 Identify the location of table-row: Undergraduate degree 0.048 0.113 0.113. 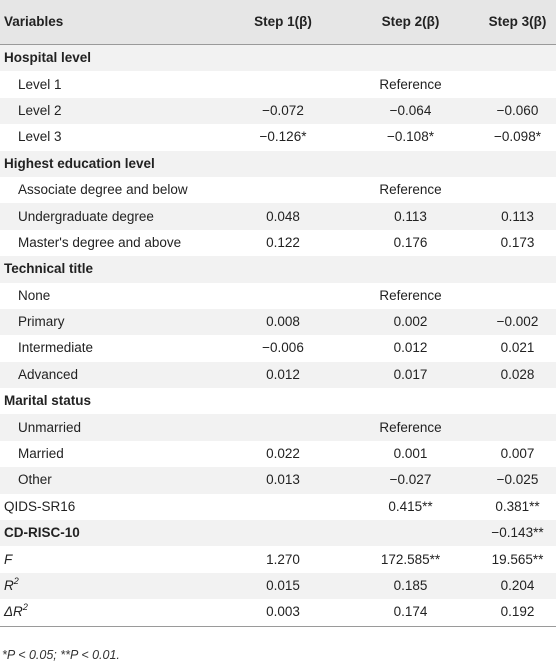
(278, 216).